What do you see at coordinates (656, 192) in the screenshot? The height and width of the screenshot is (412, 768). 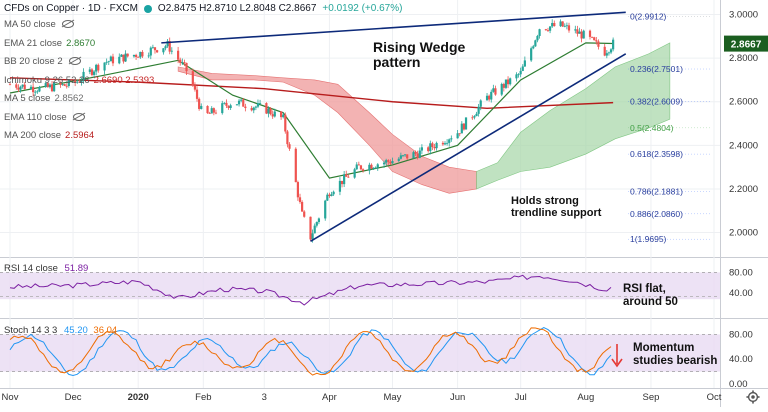 I see `fib-level-label: 0.786(2.1881)` at bounding box center [656, 192].